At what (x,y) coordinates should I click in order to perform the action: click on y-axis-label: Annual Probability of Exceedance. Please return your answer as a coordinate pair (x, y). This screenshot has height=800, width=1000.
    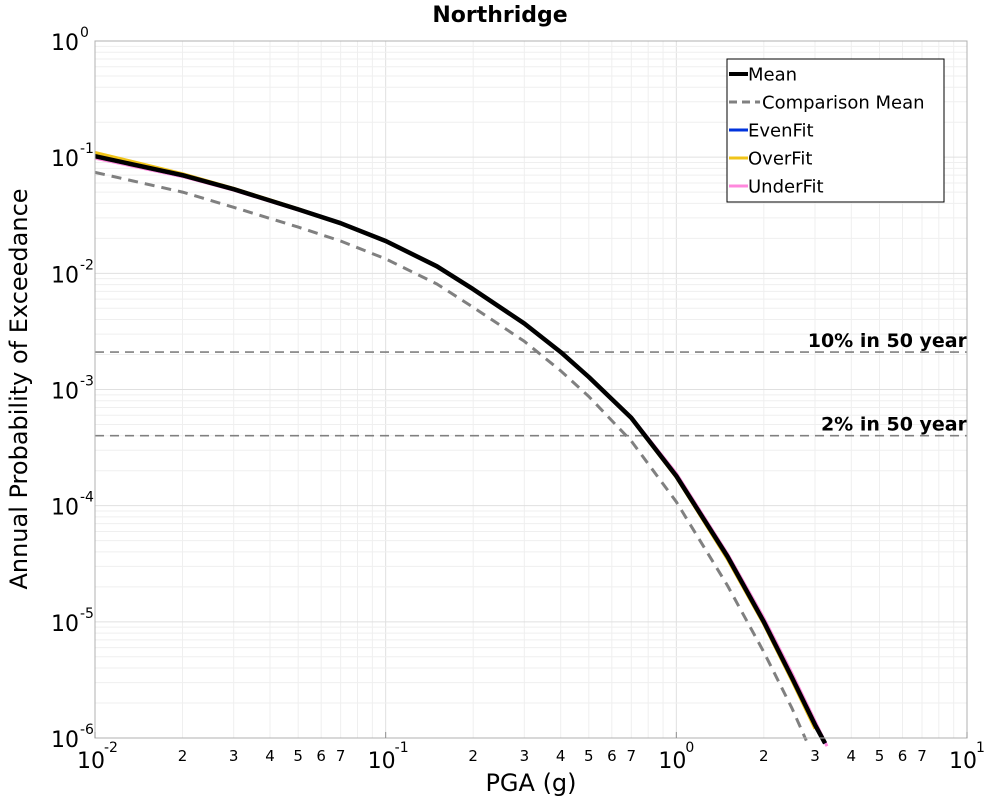
    Looking at the image, I should click on (19, 388).